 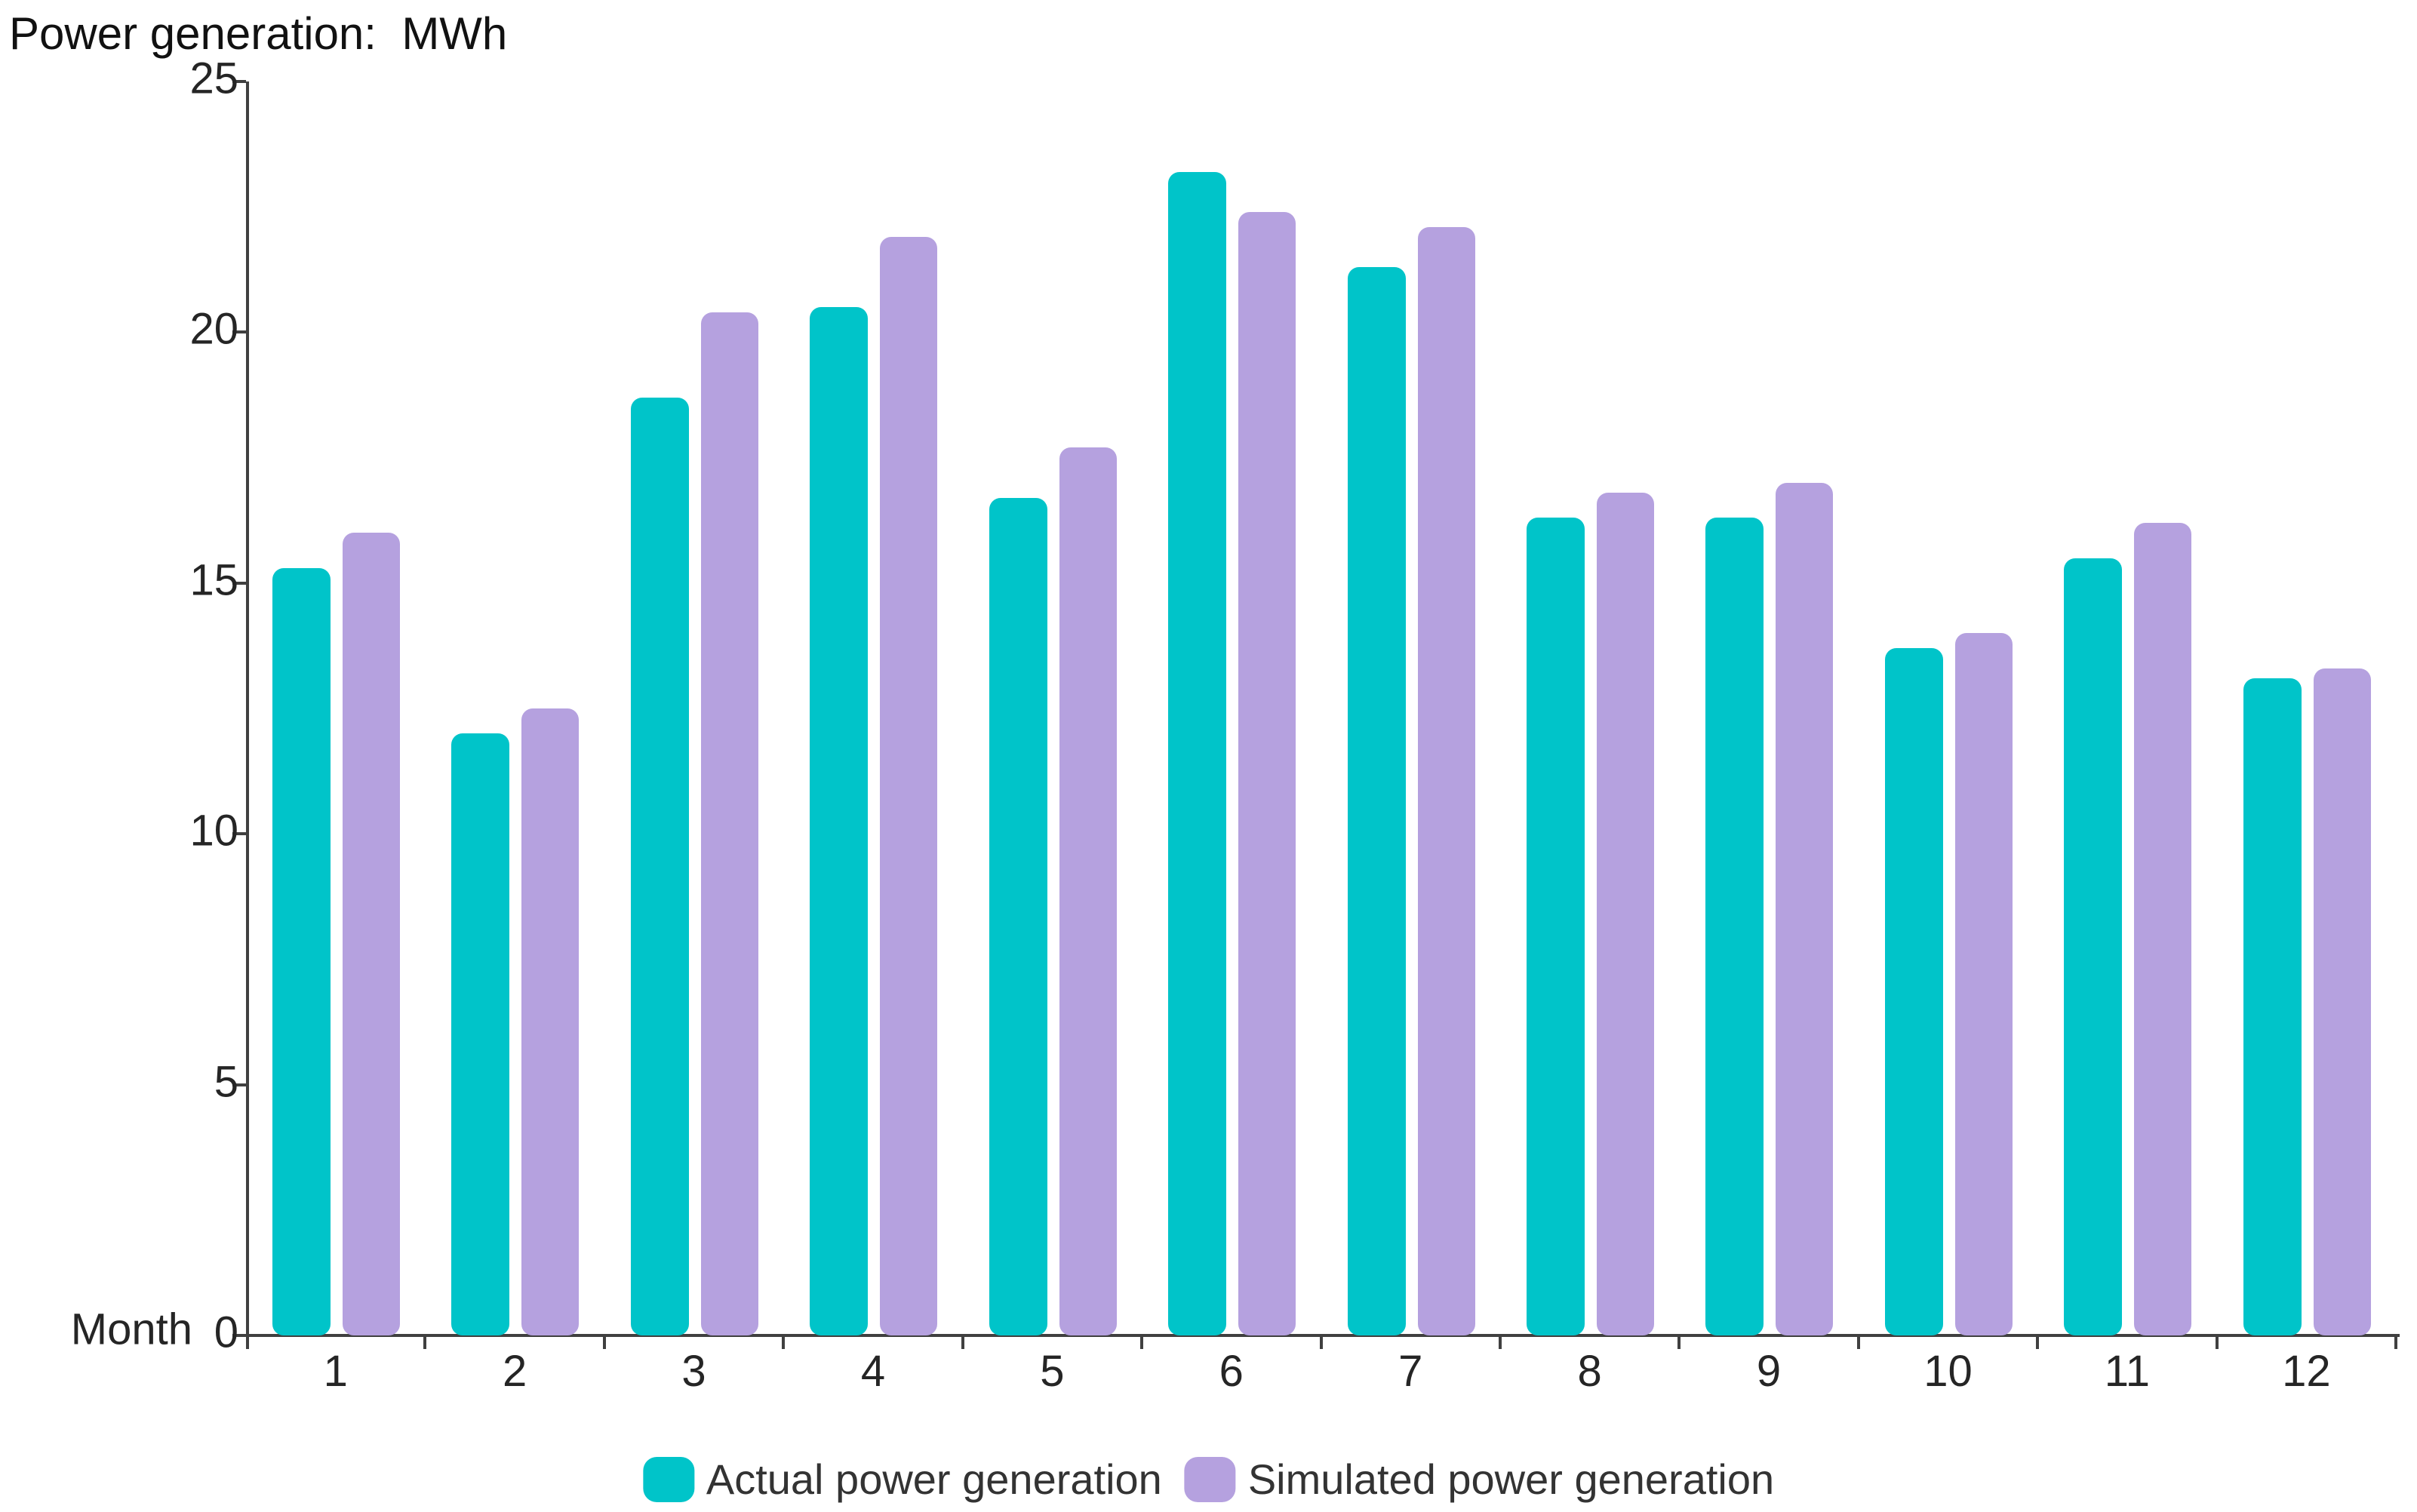 I want to click on x-tick-label: 1, so click(x=335, y=1371).